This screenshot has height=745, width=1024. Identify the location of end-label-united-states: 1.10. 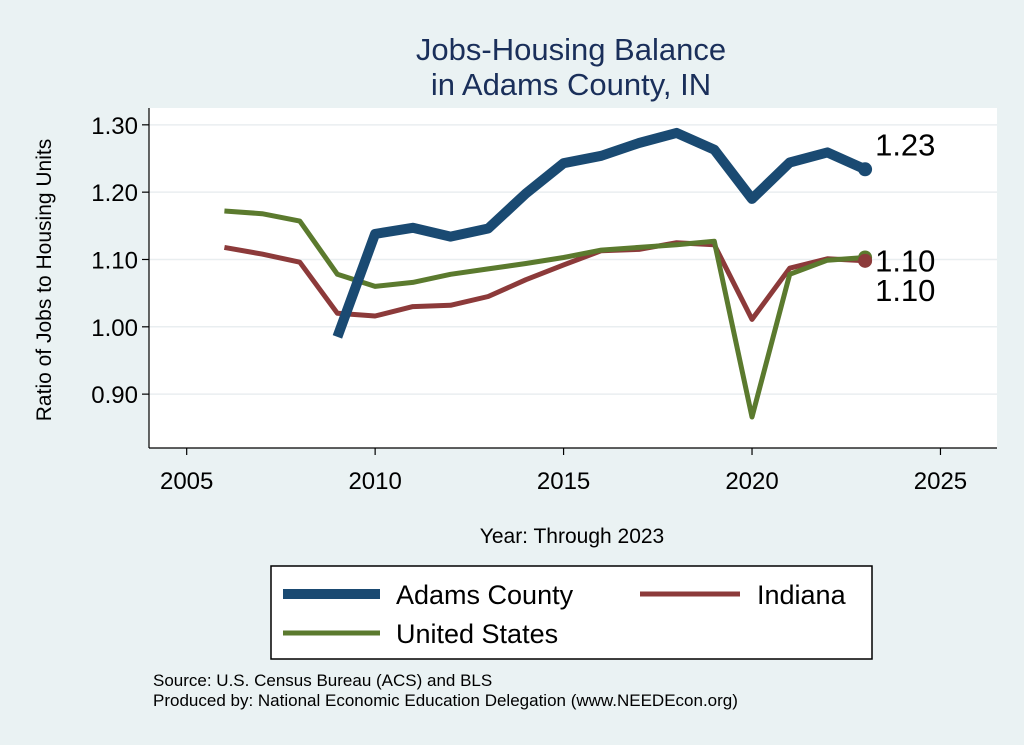
(905, 260).